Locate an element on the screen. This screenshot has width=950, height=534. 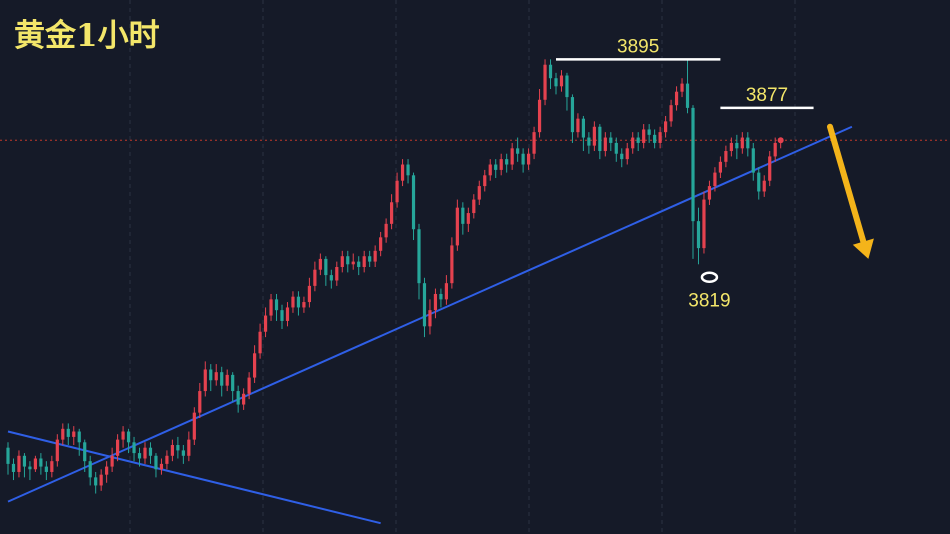
current-price-dot is located at coordinates (780, 140).